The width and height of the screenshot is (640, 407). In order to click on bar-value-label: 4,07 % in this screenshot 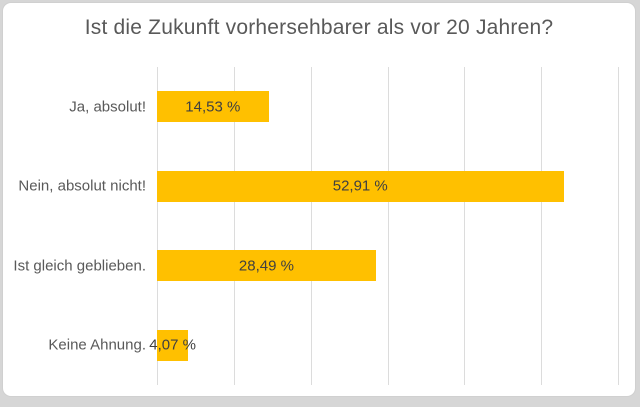, I will do `click(172, 345)`.